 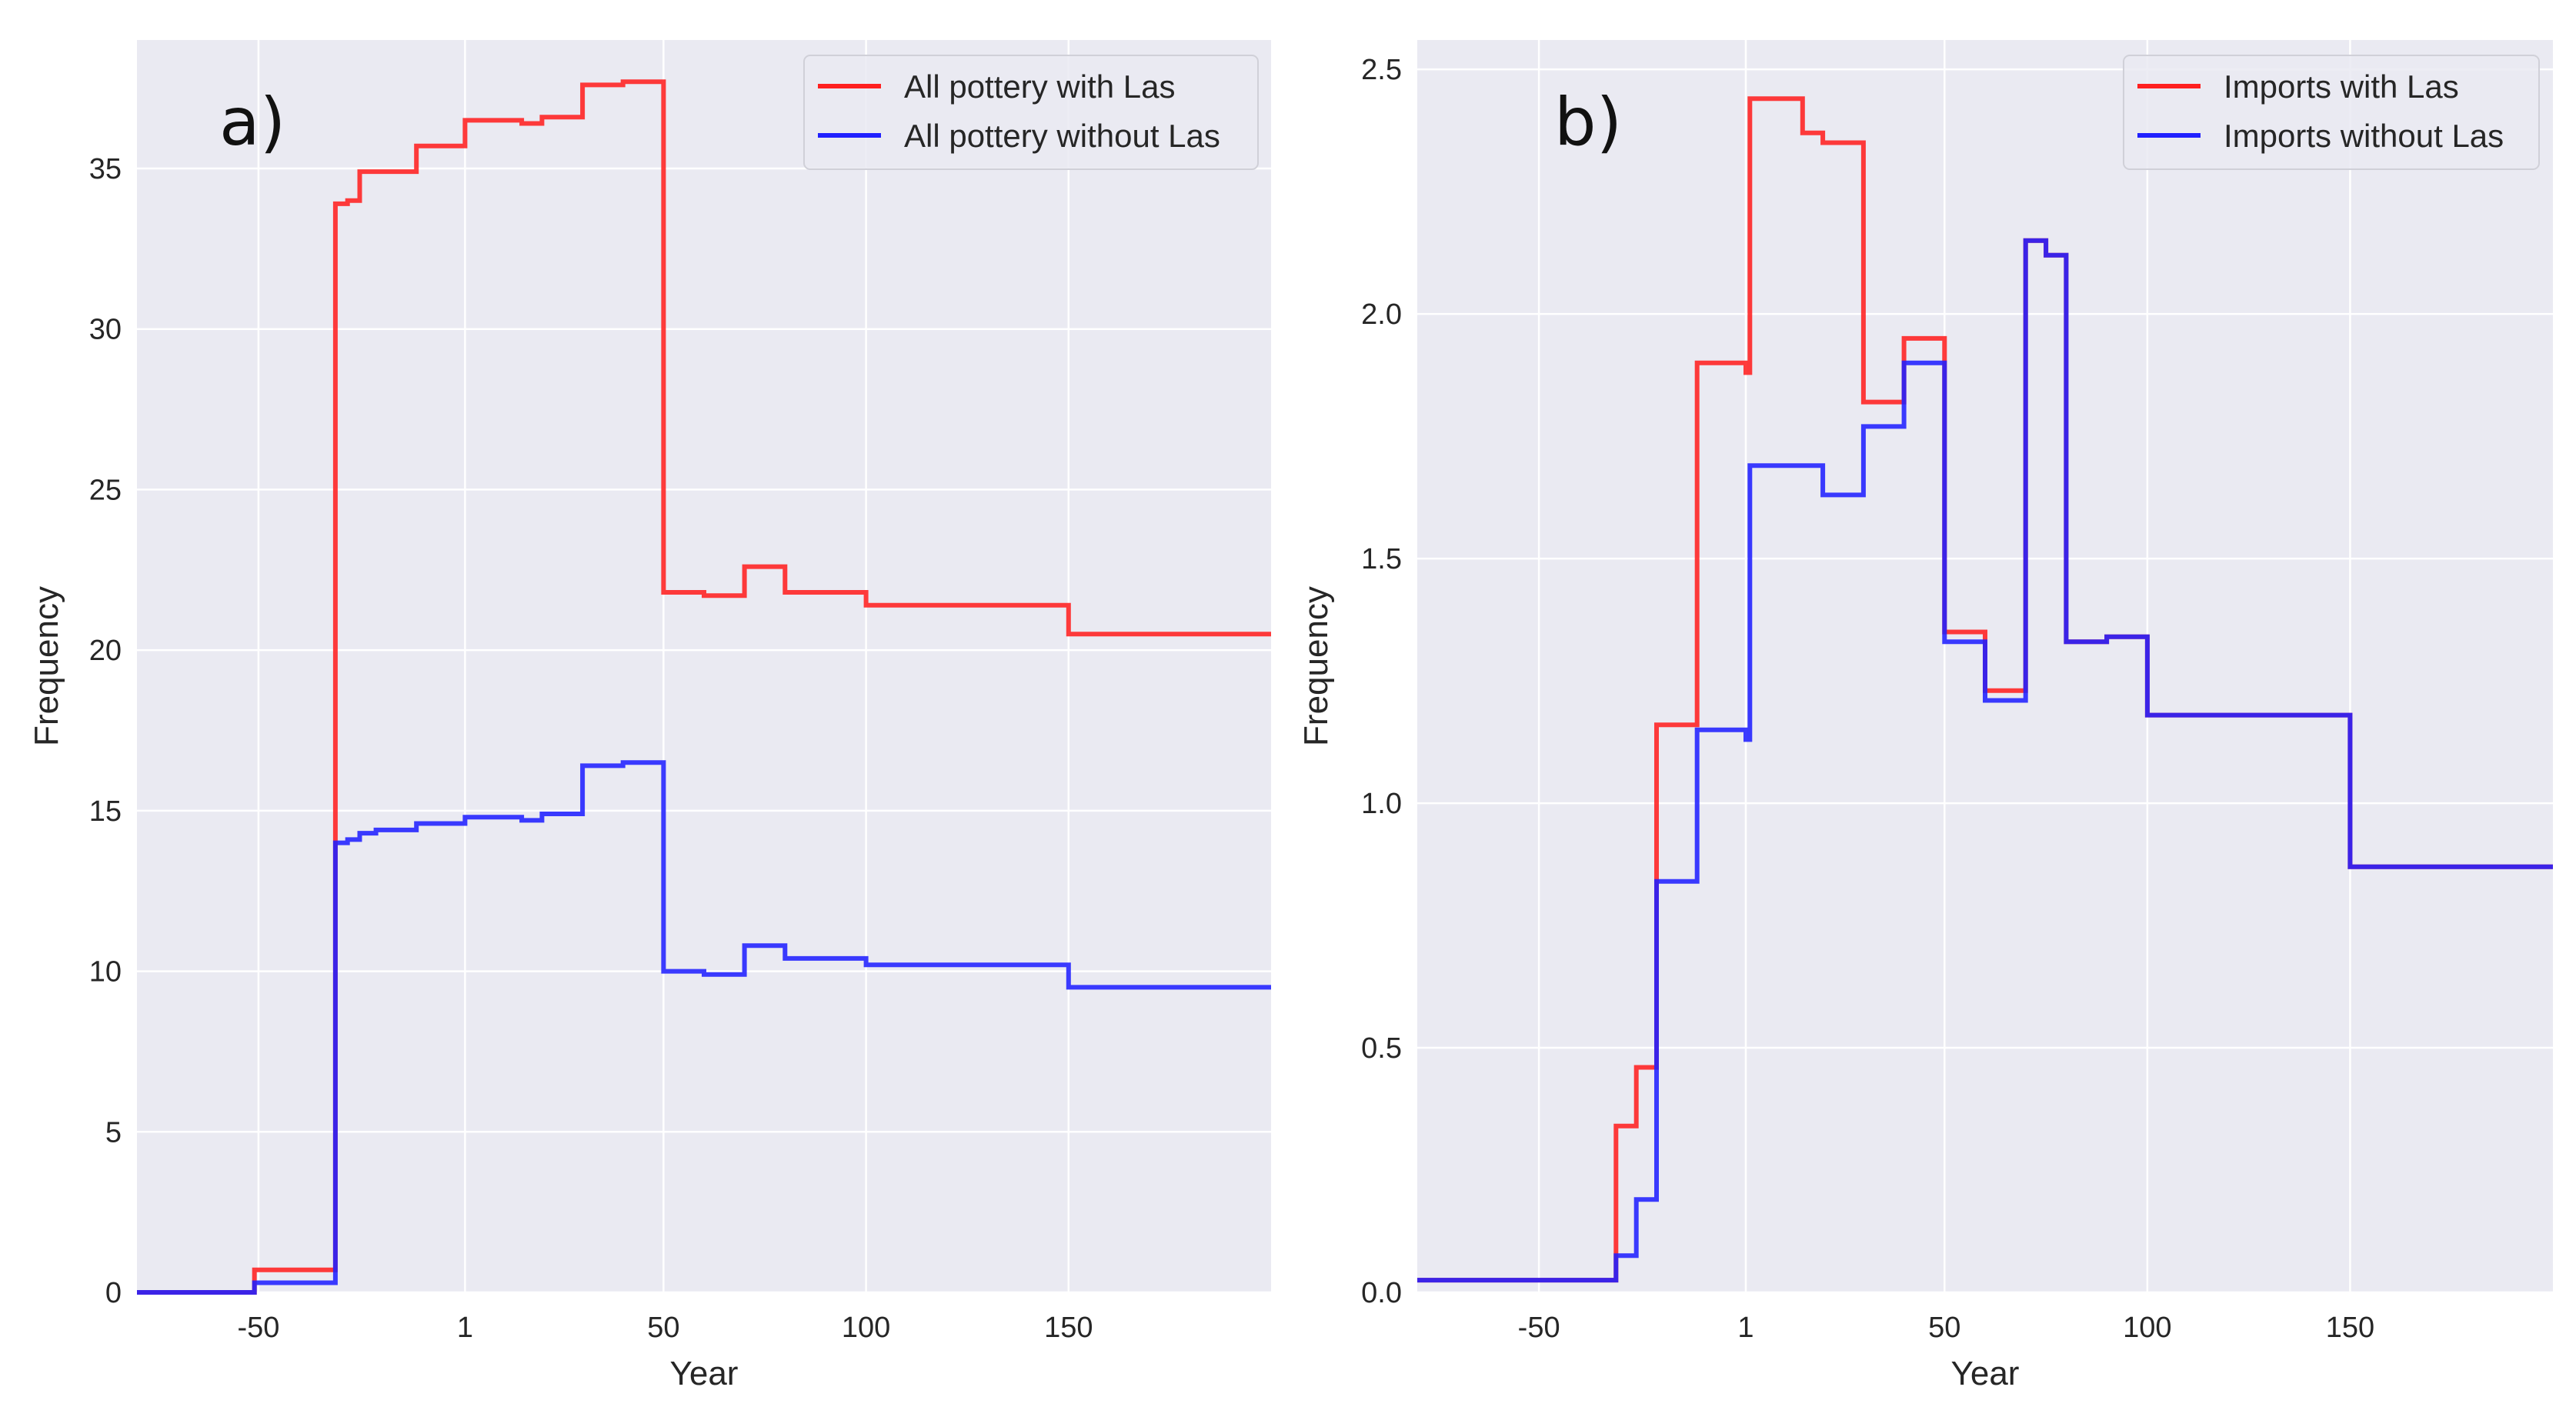 What do you see at coordinates (106, 651) in the screenshot?
I see `y-tick-label: 20` at bounding box center [106, 651].